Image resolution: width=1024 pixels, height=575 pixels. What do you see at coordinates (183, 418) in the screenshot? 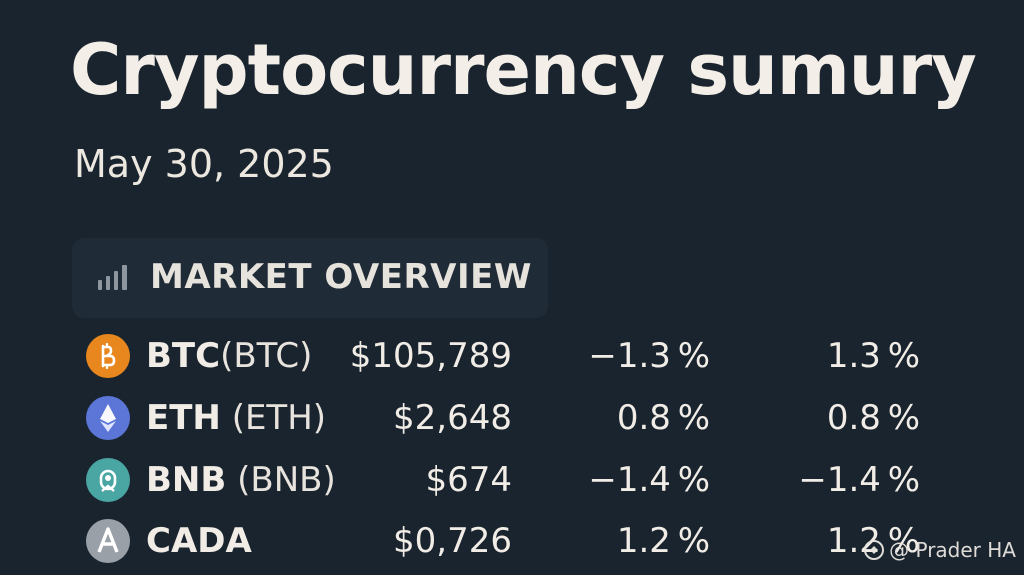
I see `coin-symbol: ETH` at bounding box center [183, 418].